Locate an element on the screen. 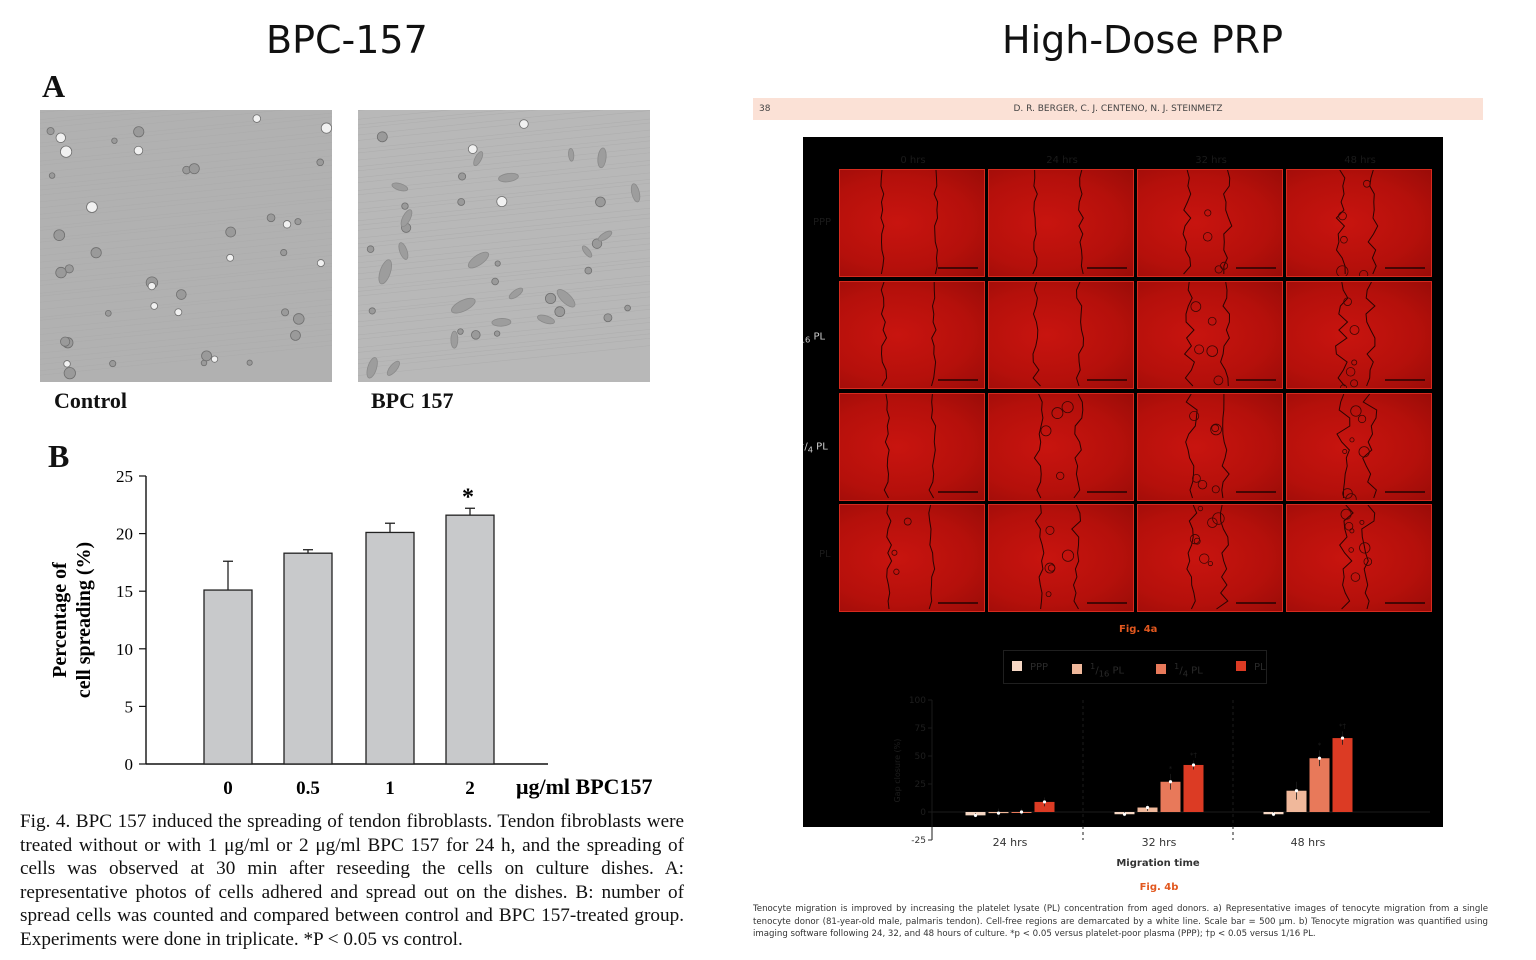  significance-mark: * is located at coordinates (468, 497).